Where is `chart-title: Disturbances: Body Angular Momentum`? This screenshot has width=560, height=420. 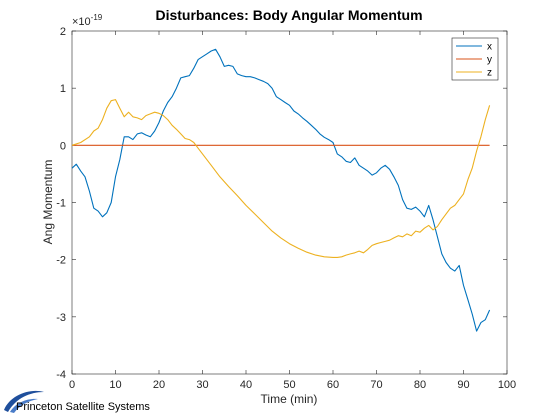 chart-title: Disturbances: Body Angular Momentum is located at coordinates (288, 15).